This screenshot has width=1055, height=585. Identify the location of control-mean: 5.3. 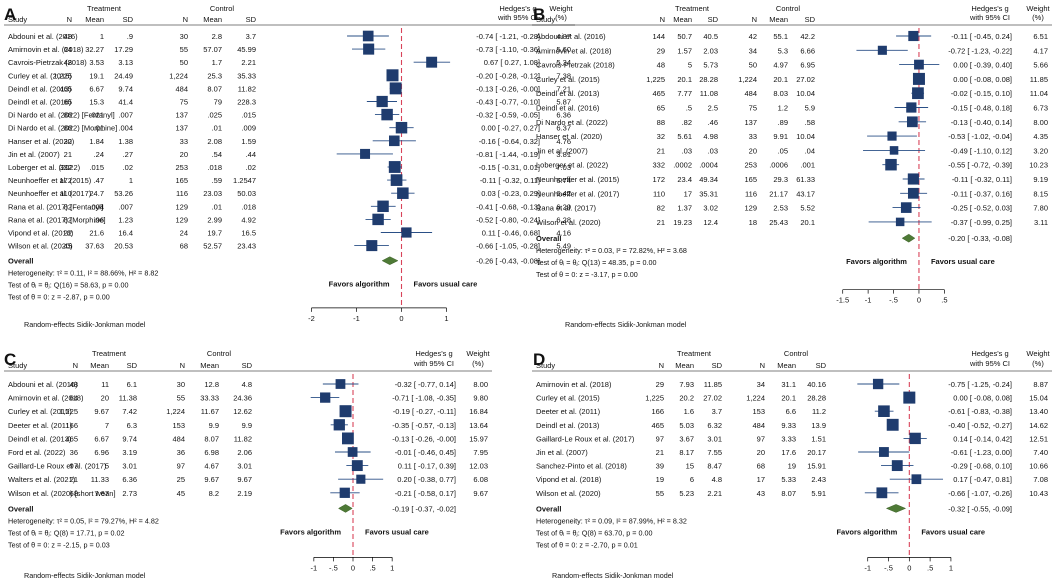
(783, 50).